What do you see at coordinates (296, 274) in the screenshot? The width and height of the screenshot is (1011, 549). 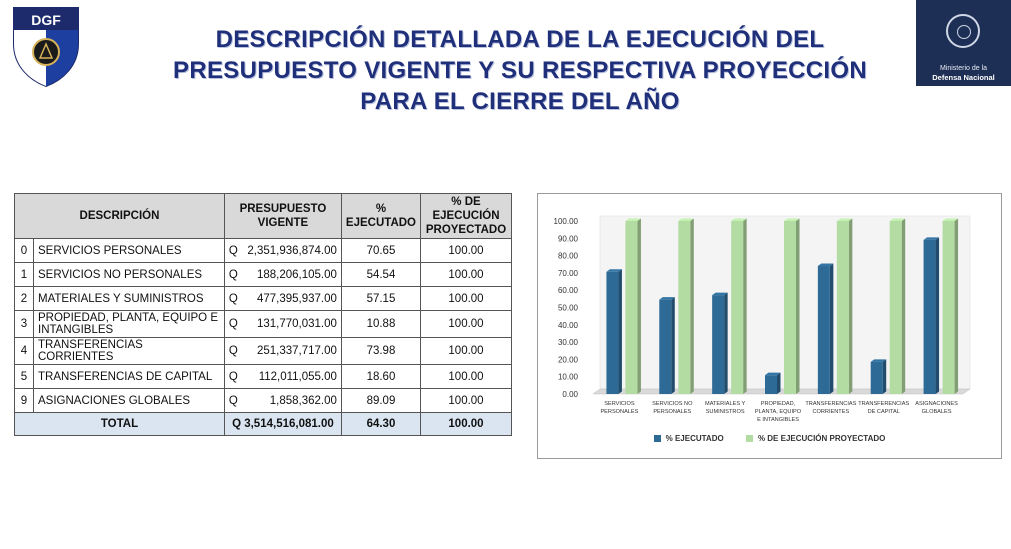 I see `amount-value: 188,206,105.00` at bounding box center [296, 274].